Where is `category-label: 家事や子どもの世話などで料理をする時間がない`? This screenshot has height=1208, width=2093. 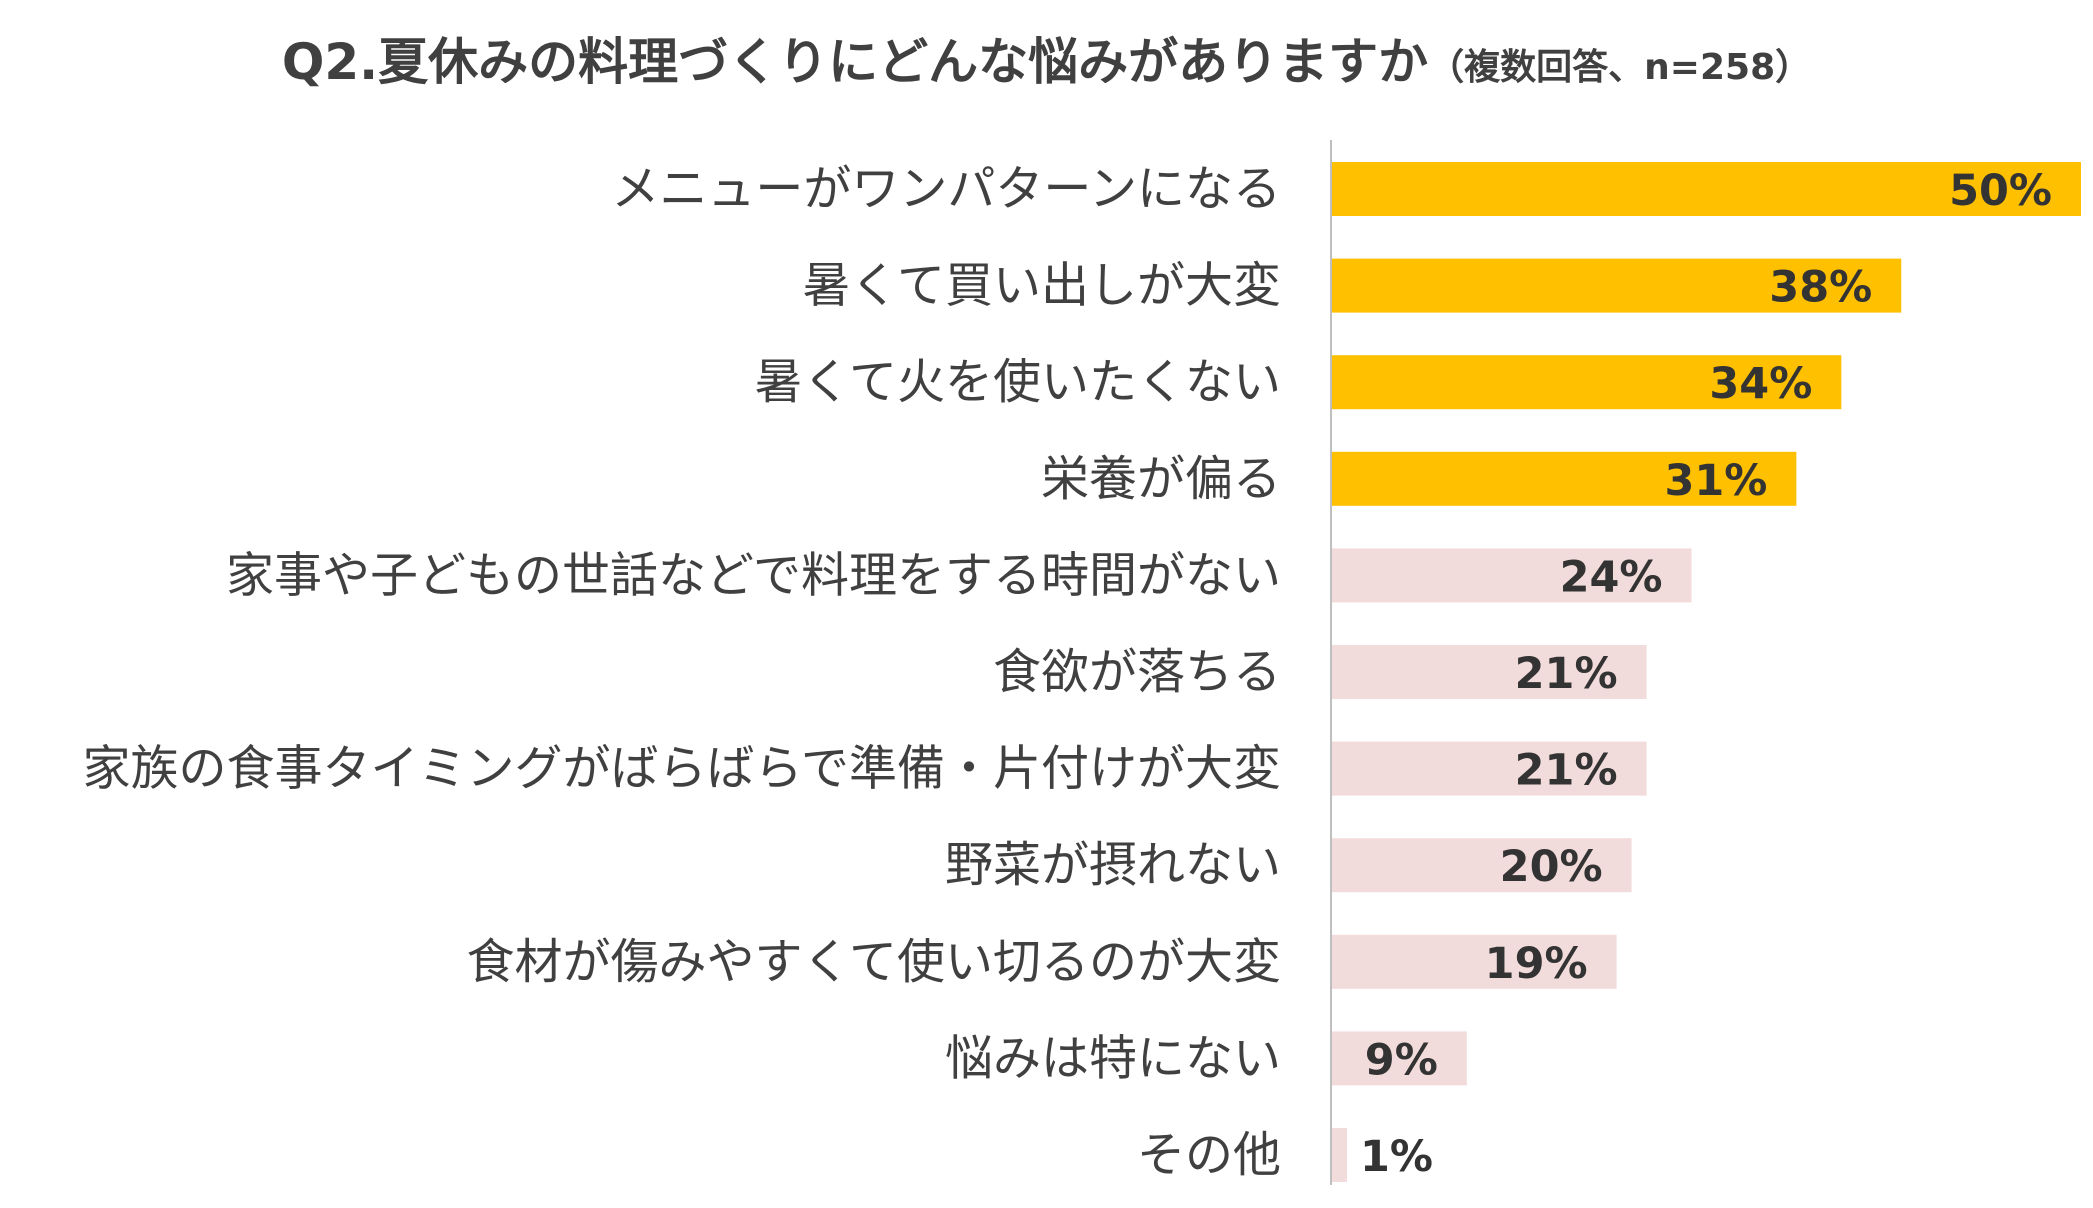 category-label: 家事や子どもの世話などで料理をする時間がない is located at coordinates (753, 575).